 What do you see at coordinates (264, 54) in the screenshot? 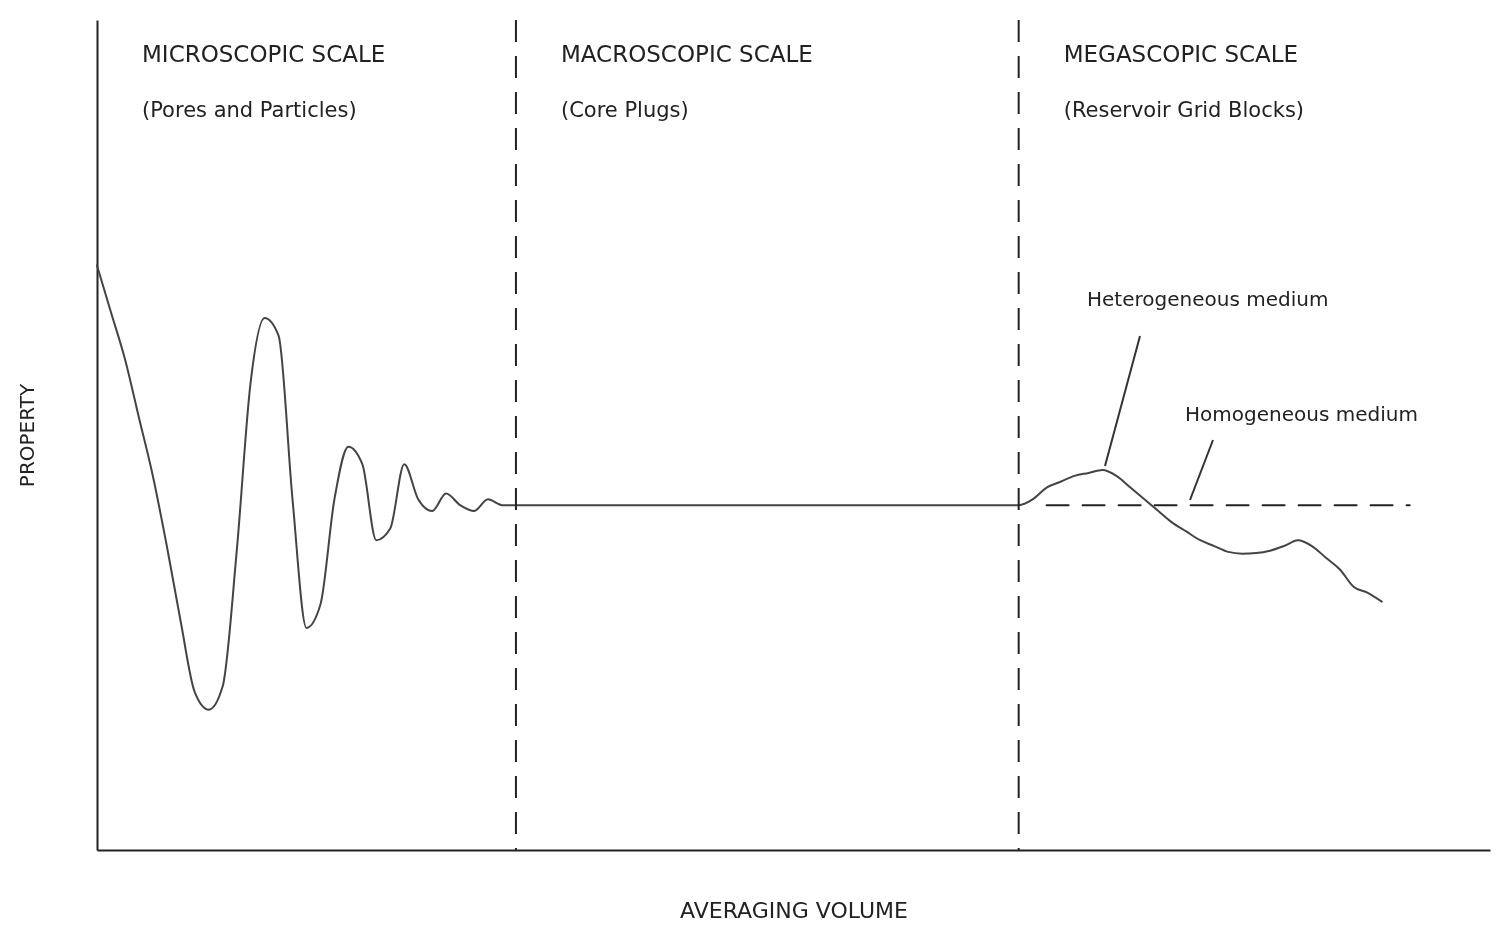
I see `text: MICROSCOPIC SCALE` at bounding box center [264, 54].